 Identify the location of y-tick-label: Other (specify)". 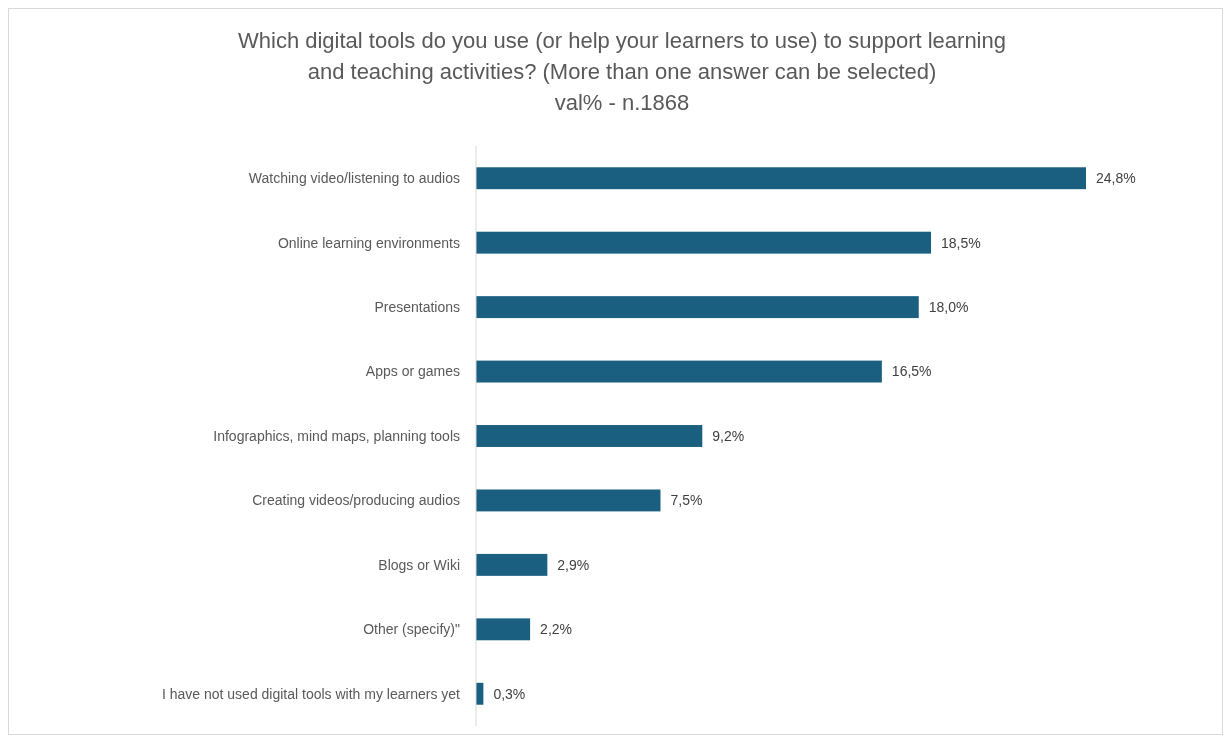
(412, 629).